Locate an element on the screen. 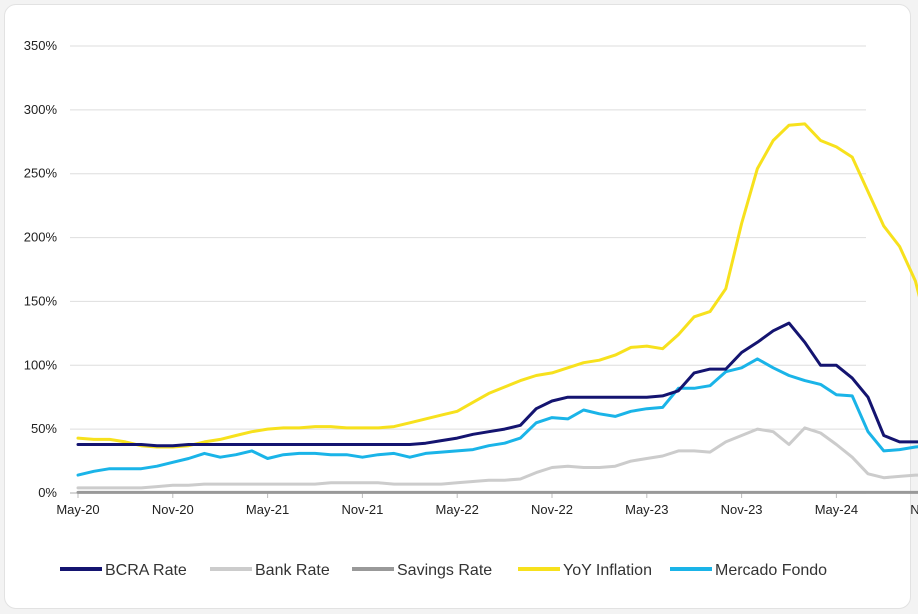 Image resolution: width=918 pixels, height=614 pixels. legend-label-yoy-inflation: YoY Inflation is located at coordinates (607, 570).